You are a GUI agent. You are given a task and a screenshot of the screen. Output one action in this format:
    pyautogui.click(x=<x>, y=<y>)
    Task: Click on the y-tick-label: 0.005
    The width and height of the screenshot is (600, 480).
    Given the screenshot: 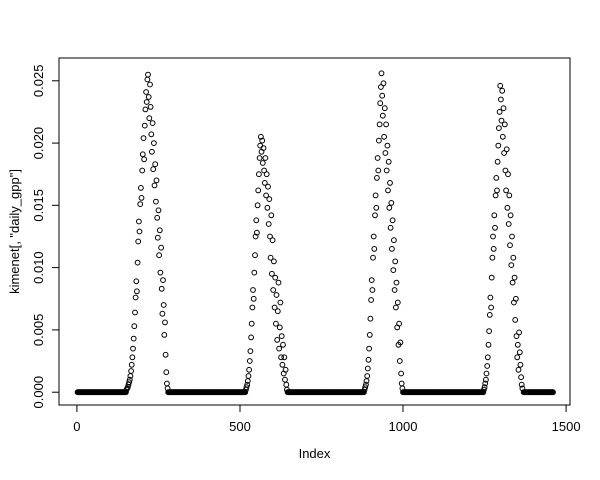 What is the action you would take?
    pyautogui.click(x=38, y=330)
    